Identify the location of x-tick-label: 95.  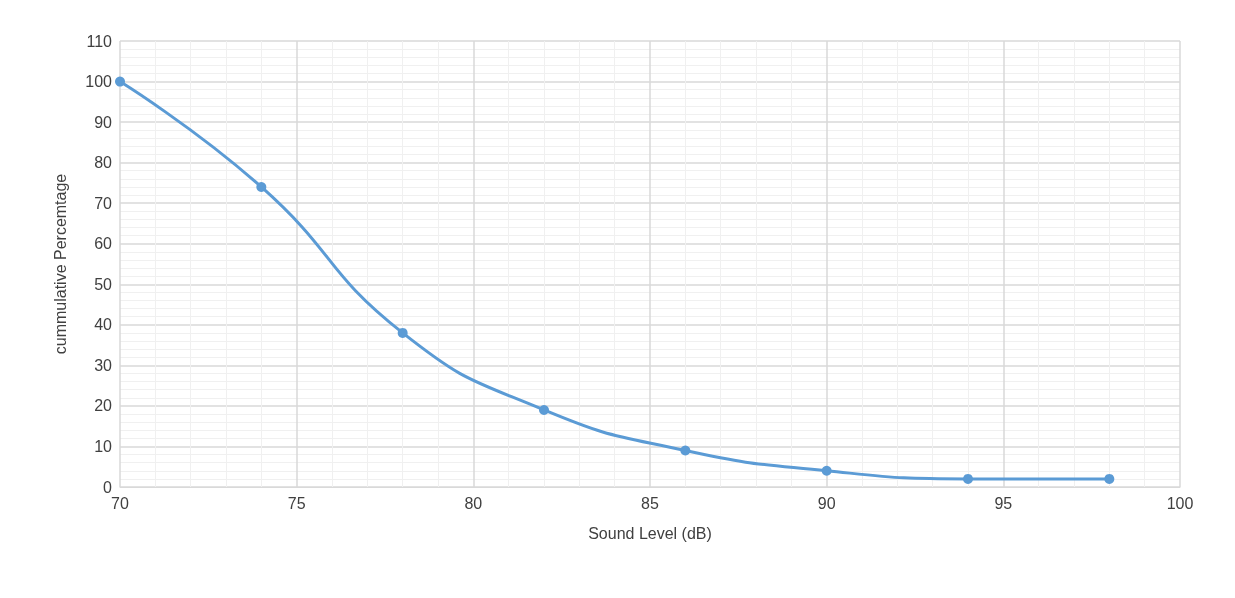
(1003, 503).